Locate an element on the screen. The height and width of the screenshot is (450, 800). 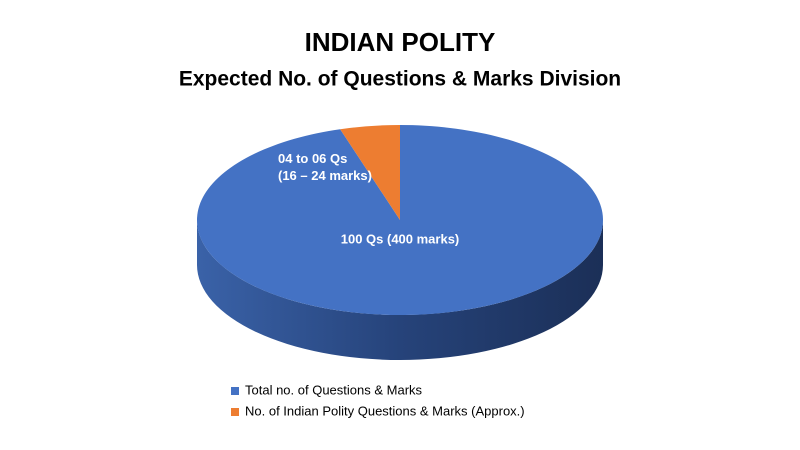
chart-title: INDIAN POLITY is located at coordinates (400, 42).